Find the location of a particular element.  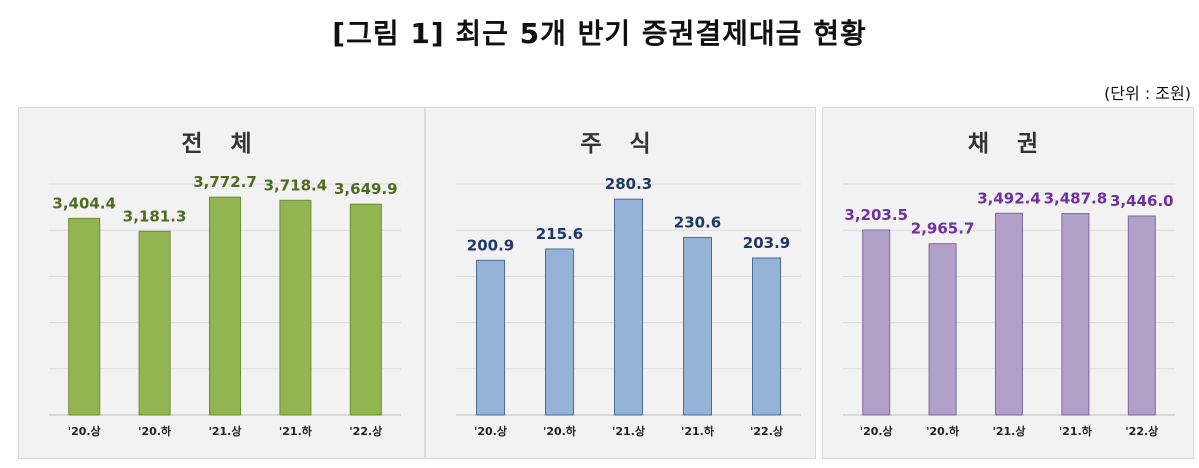

bar-value-label: 3,404.4 is located at coordinates (84, 203).